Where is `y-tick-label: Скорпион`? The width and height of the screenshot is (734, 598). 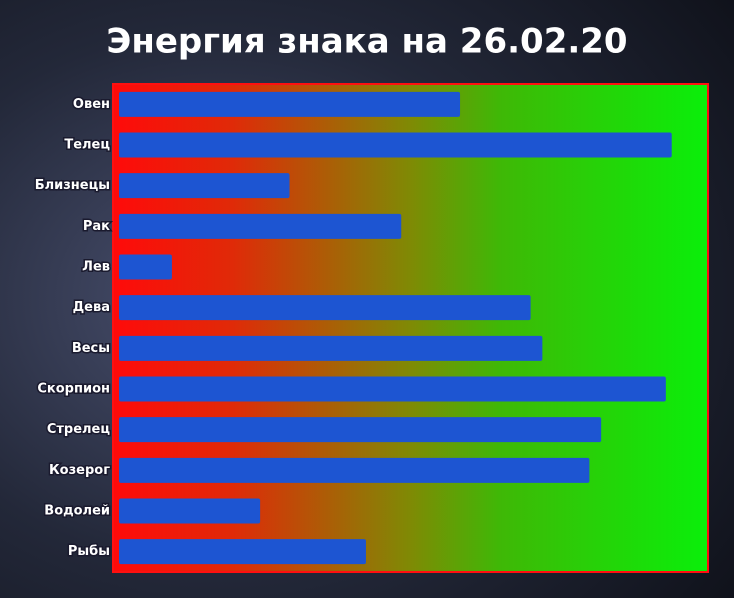 y-tick-label: Скорпион is located at coordinates (73, 389).